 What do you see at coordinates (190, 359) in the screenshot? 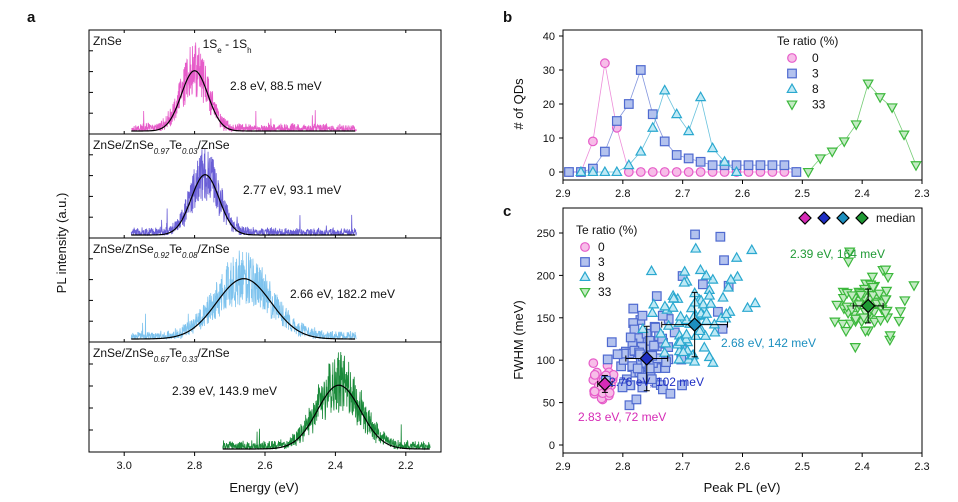
I see `label-part: 0.33` at bounding box center [190, 359].